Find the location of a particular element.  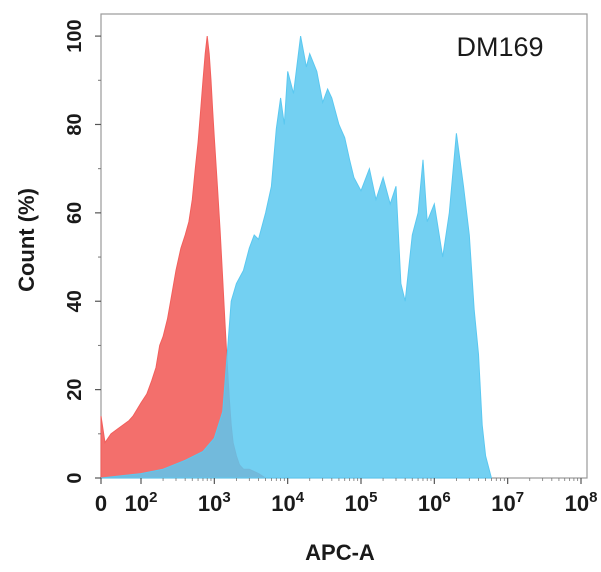

y-axis-title: Count (%) is located at coordinates (26, 240).